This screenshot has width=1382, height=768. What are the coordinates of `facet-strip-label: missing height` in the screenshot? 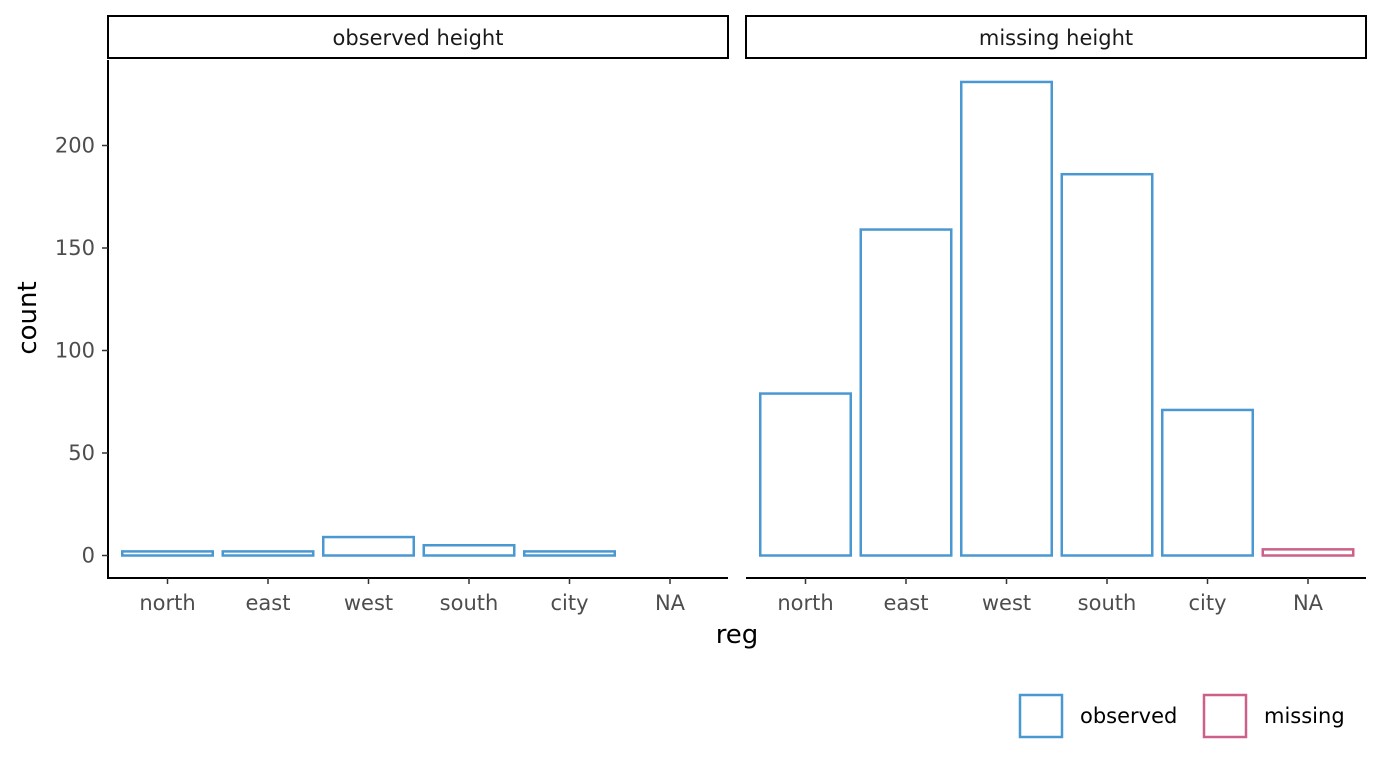 It's located at (1056, 38).